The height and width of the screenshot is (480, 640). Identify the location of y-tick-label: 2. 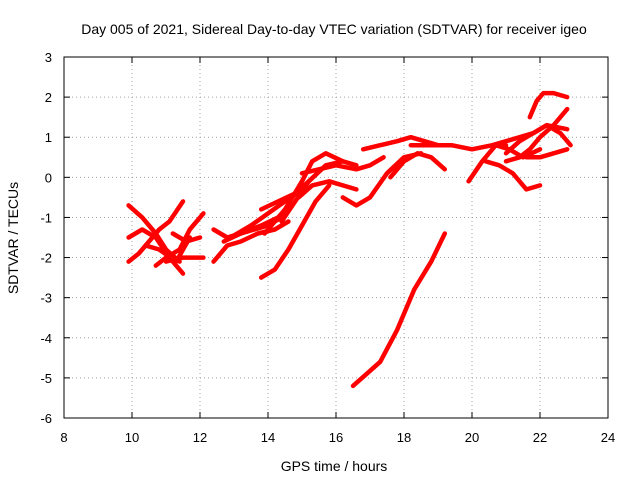
(48, 97).